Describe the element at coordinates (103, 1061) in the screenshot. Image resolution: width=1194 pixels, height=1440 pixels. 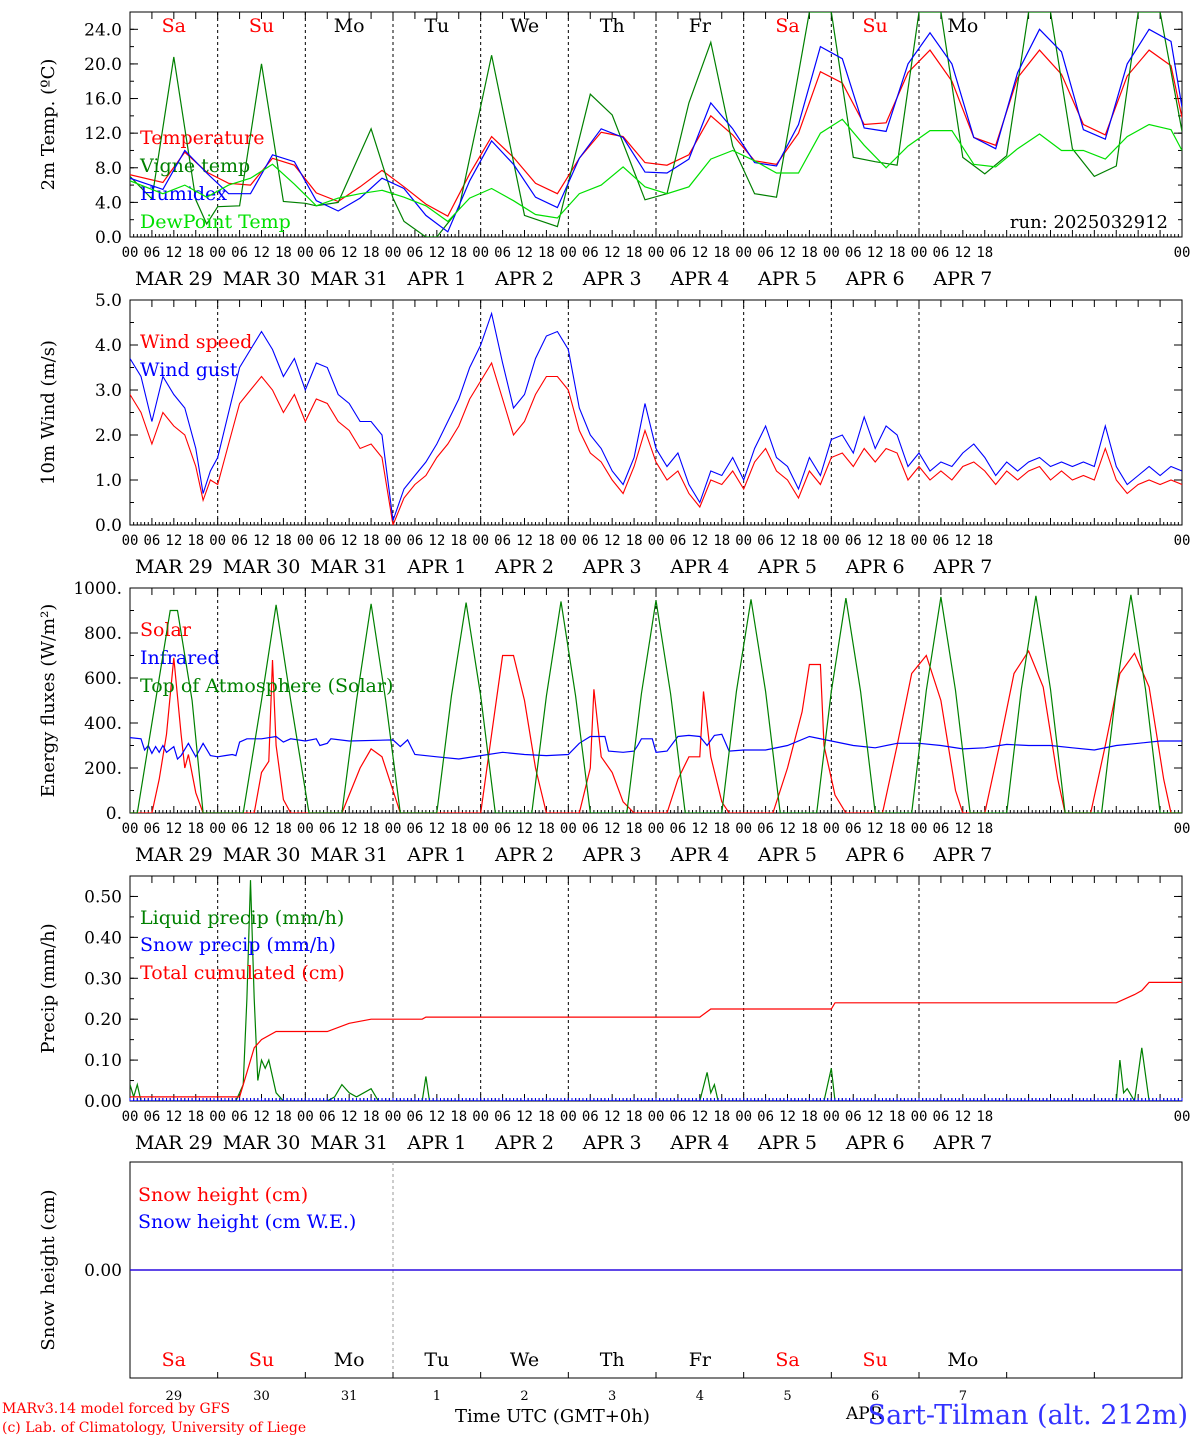
I see `y-tick-label: 0.10` at that location.